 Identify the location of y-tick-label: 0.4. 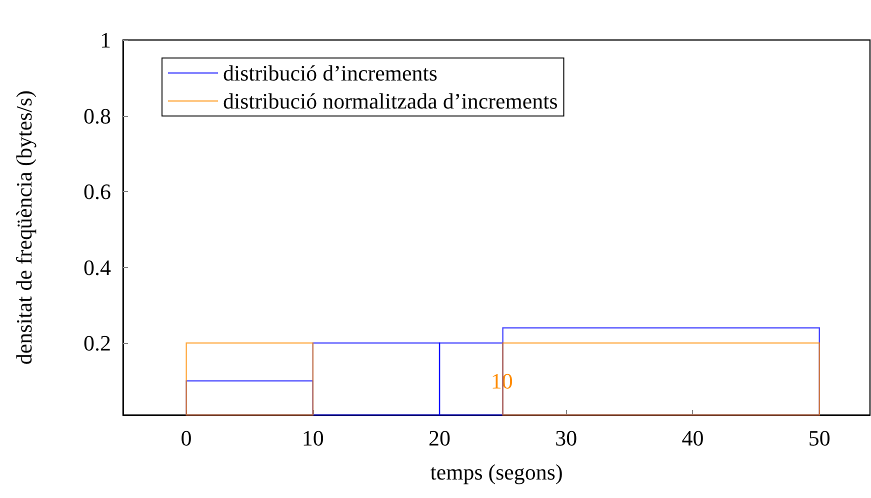
(97, 267).